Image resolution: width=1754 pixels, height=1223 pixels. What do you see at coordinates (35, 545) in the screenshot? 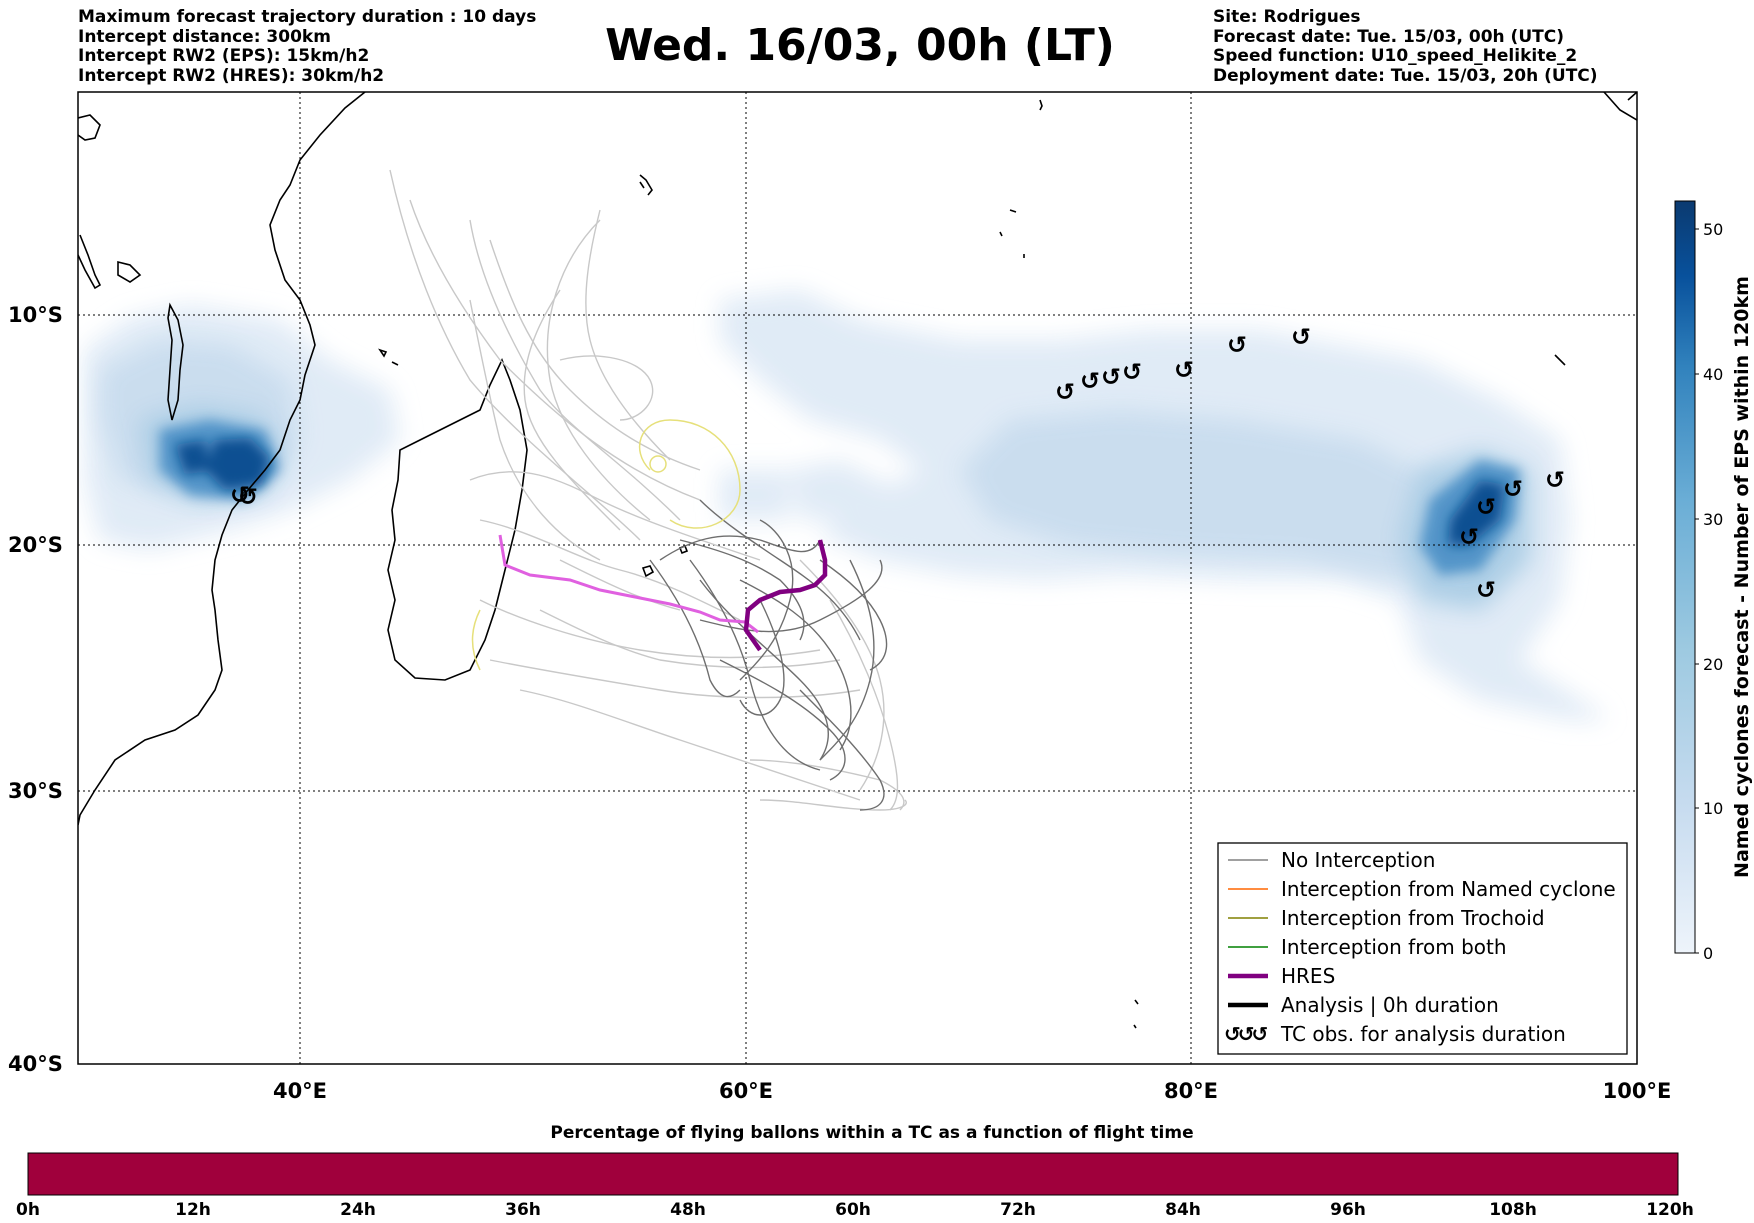
I see `lat-label: 20°S` at bounding box center [35, 545].